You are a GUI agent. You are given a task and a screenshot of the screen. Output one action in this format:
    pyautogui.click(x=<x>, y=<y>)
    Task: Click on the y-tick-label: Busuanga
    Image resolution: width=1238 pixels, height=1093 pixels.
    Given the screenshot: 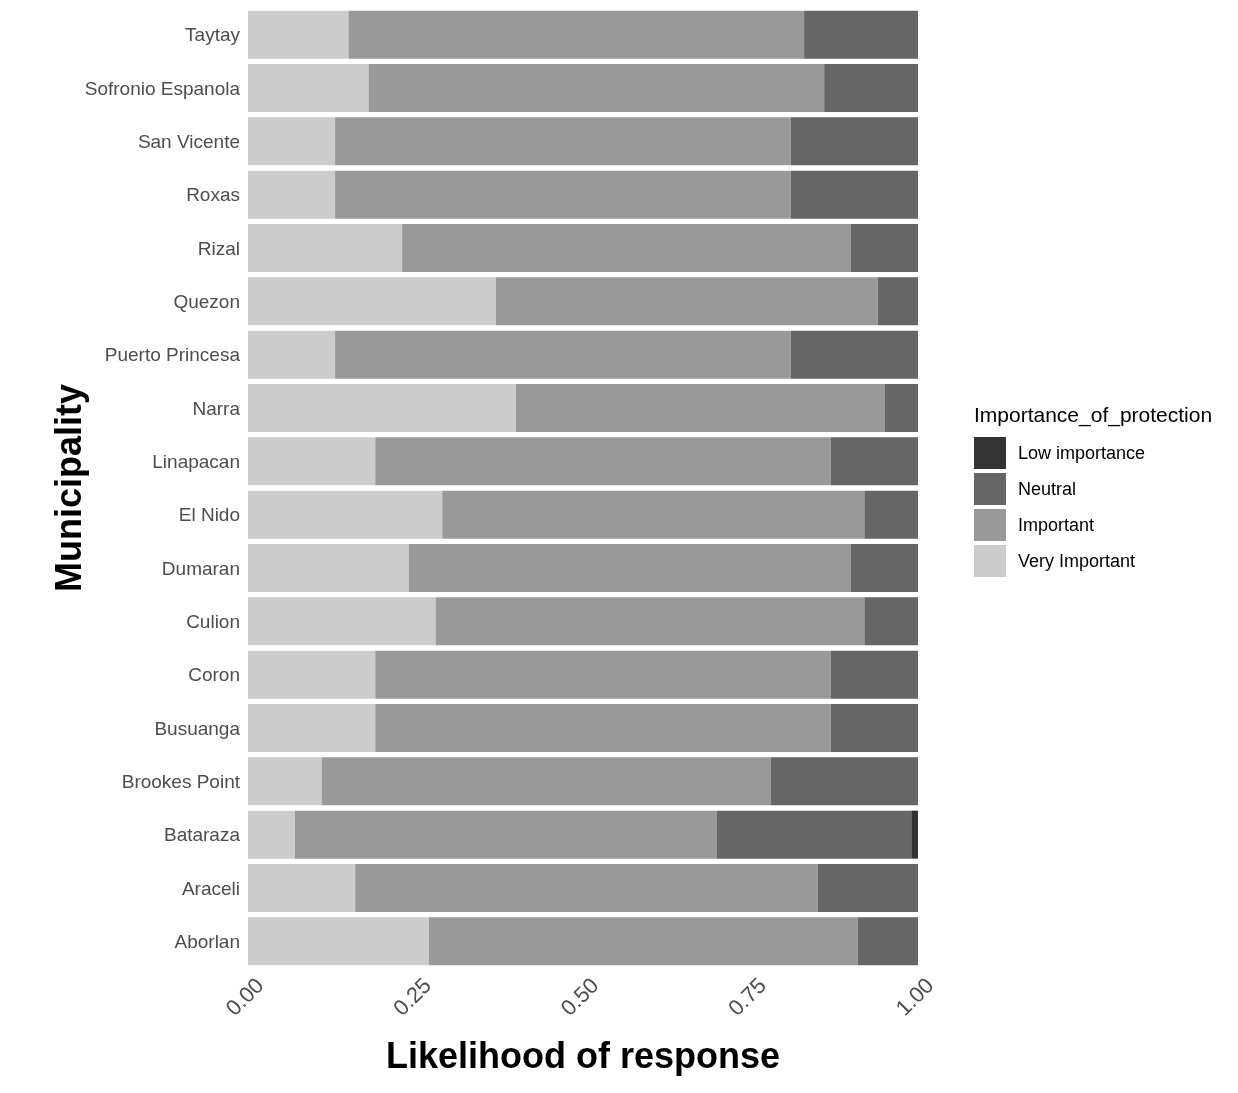 What is the action you would take?
    pyautogui.click(x=197, y=728)
    